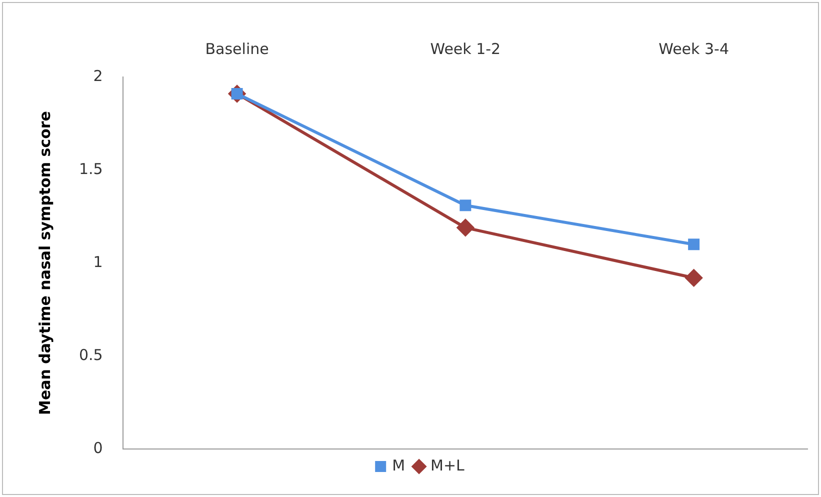 The width and height of the screenshot is (821, 497). Describe the element at coordinates (98, 447) in the screenshot. I see `y-tick-label: 0` at that location.